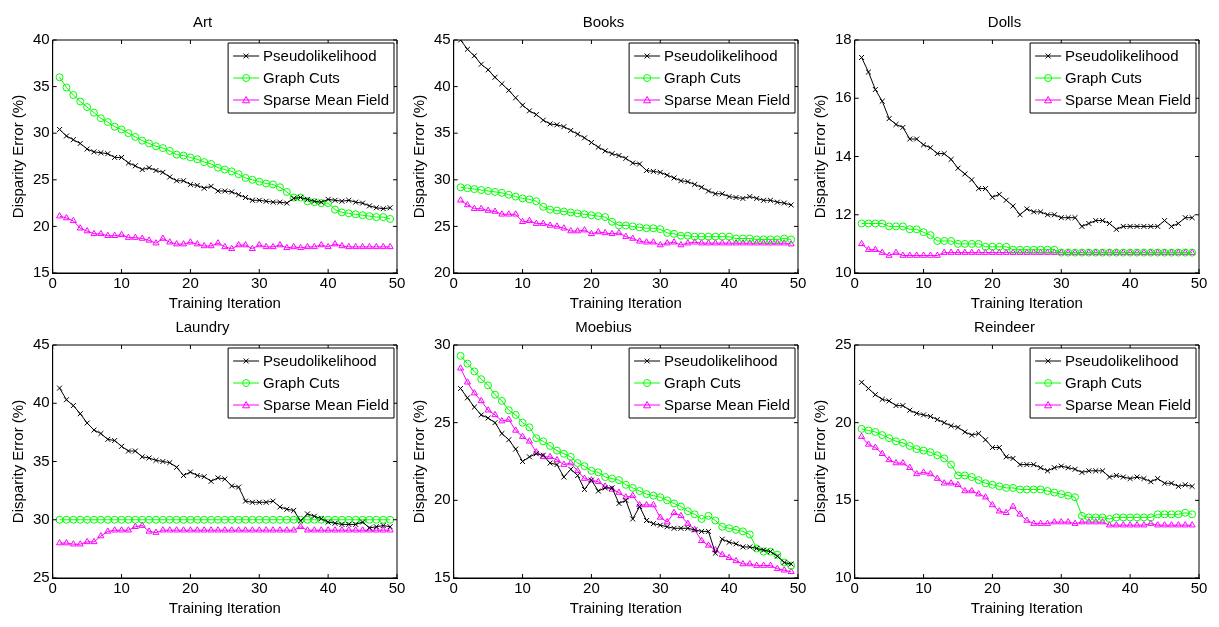 Image resolution: width=1219 pixels, height=627 pixels. I want to click on y-tick-label: 18, so click(843, 39).